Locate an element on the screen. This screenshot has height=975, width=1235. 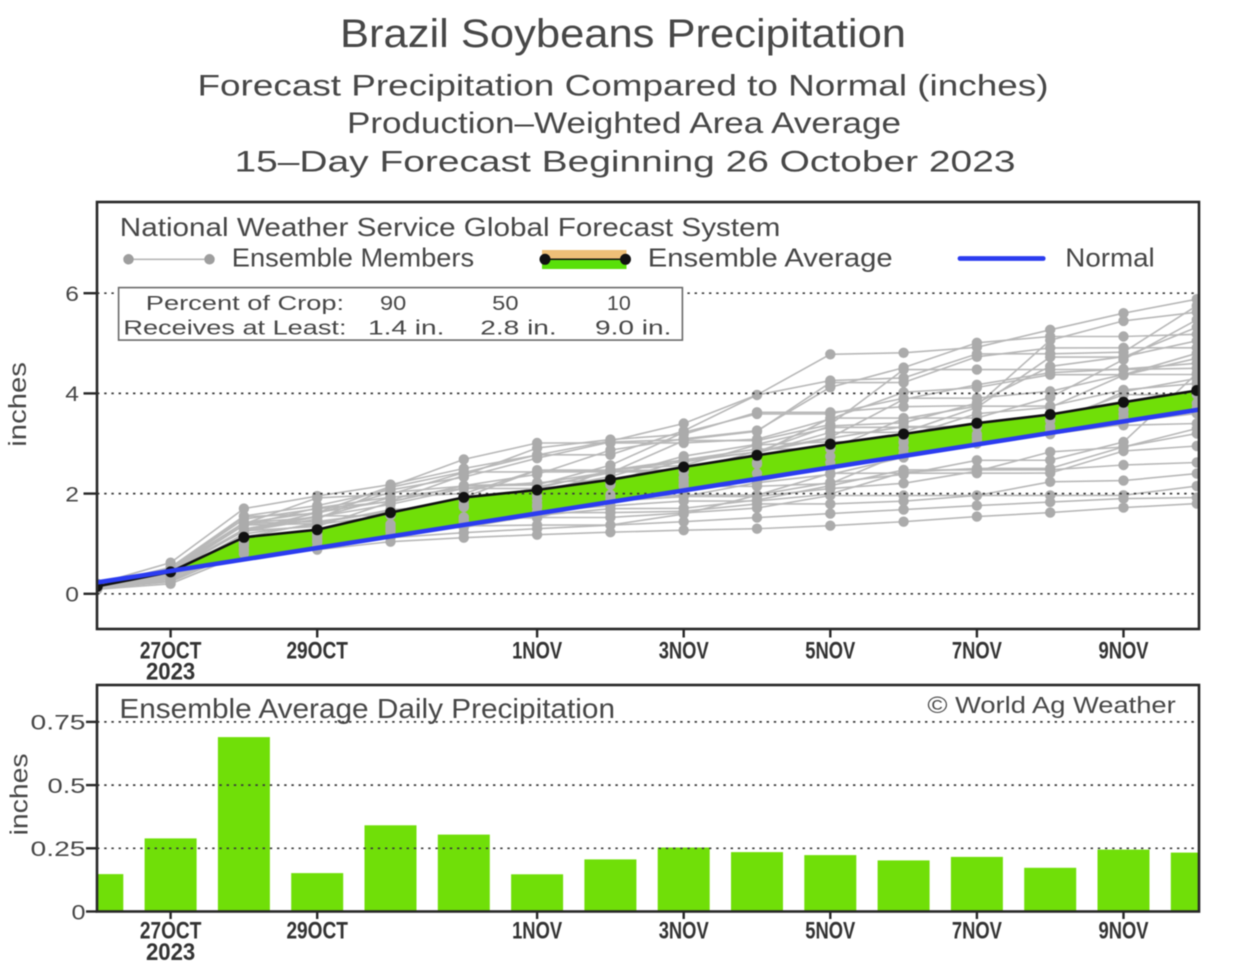
svg-text:Ensemble Average Daily Precipi: Ensemble Average Daily Precipitation is located at coordinates (367, 708).